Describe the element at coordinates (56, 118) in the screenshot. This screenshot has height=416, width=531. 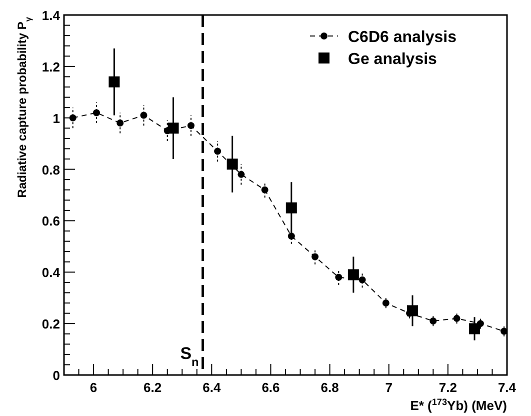
I see `y-tick-label: 1` at that location.